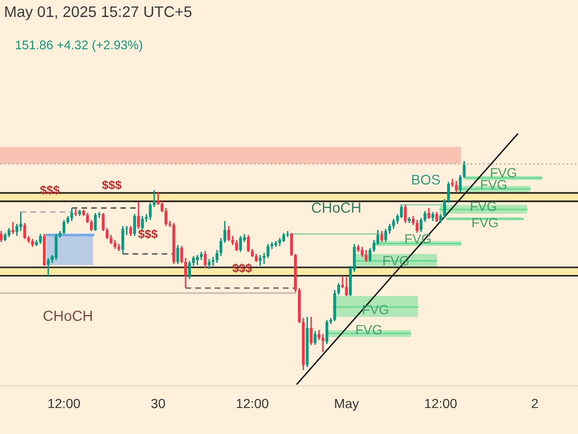  What do you see at coordinates (98, 13) in the screenshot?
I see `chart-title: May 01, 2025 15:27 UTC+5` at bounding box center [98, 13].